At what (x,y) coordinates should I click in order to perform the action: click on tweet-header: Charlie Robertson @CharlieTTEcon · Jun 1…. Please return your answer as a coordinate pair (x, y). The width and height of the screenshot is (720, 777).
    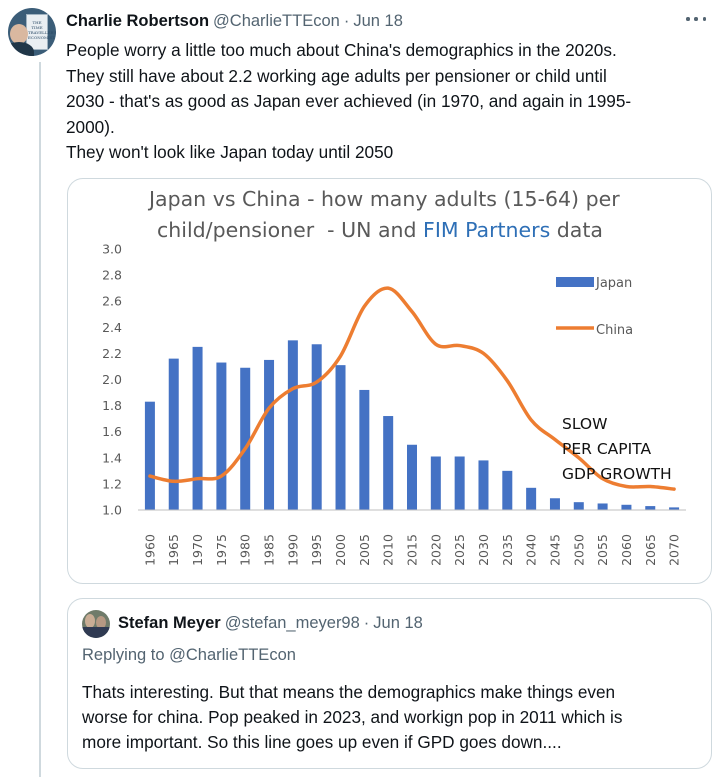
    Looking at the image, I should click on (234, 21).